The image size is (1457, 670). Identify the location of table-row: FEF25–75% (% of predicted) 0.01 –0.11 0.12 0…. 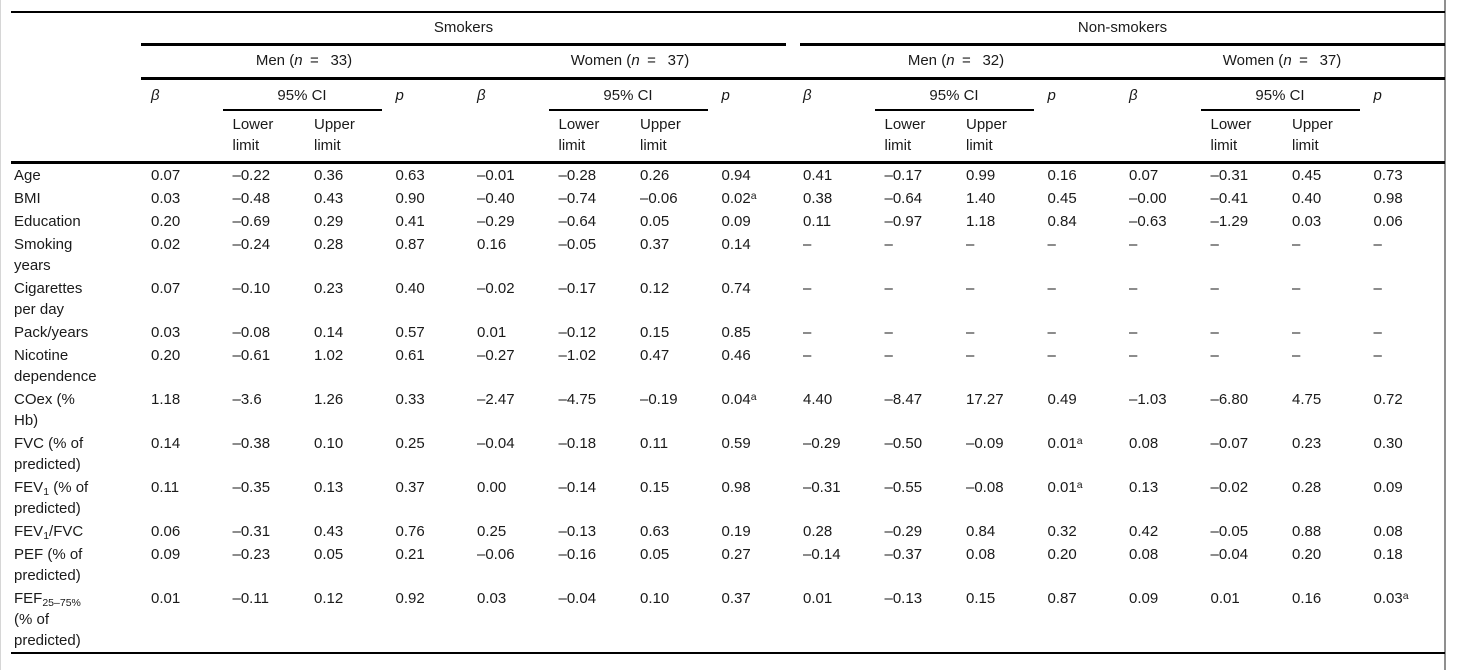
(728, 620).